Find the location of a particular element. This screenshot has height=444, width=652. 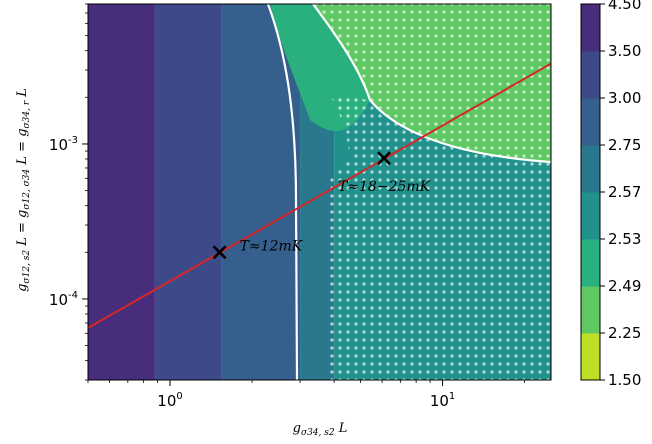

marker-label-1: T≈12mK is located at coordinates (272, 246).